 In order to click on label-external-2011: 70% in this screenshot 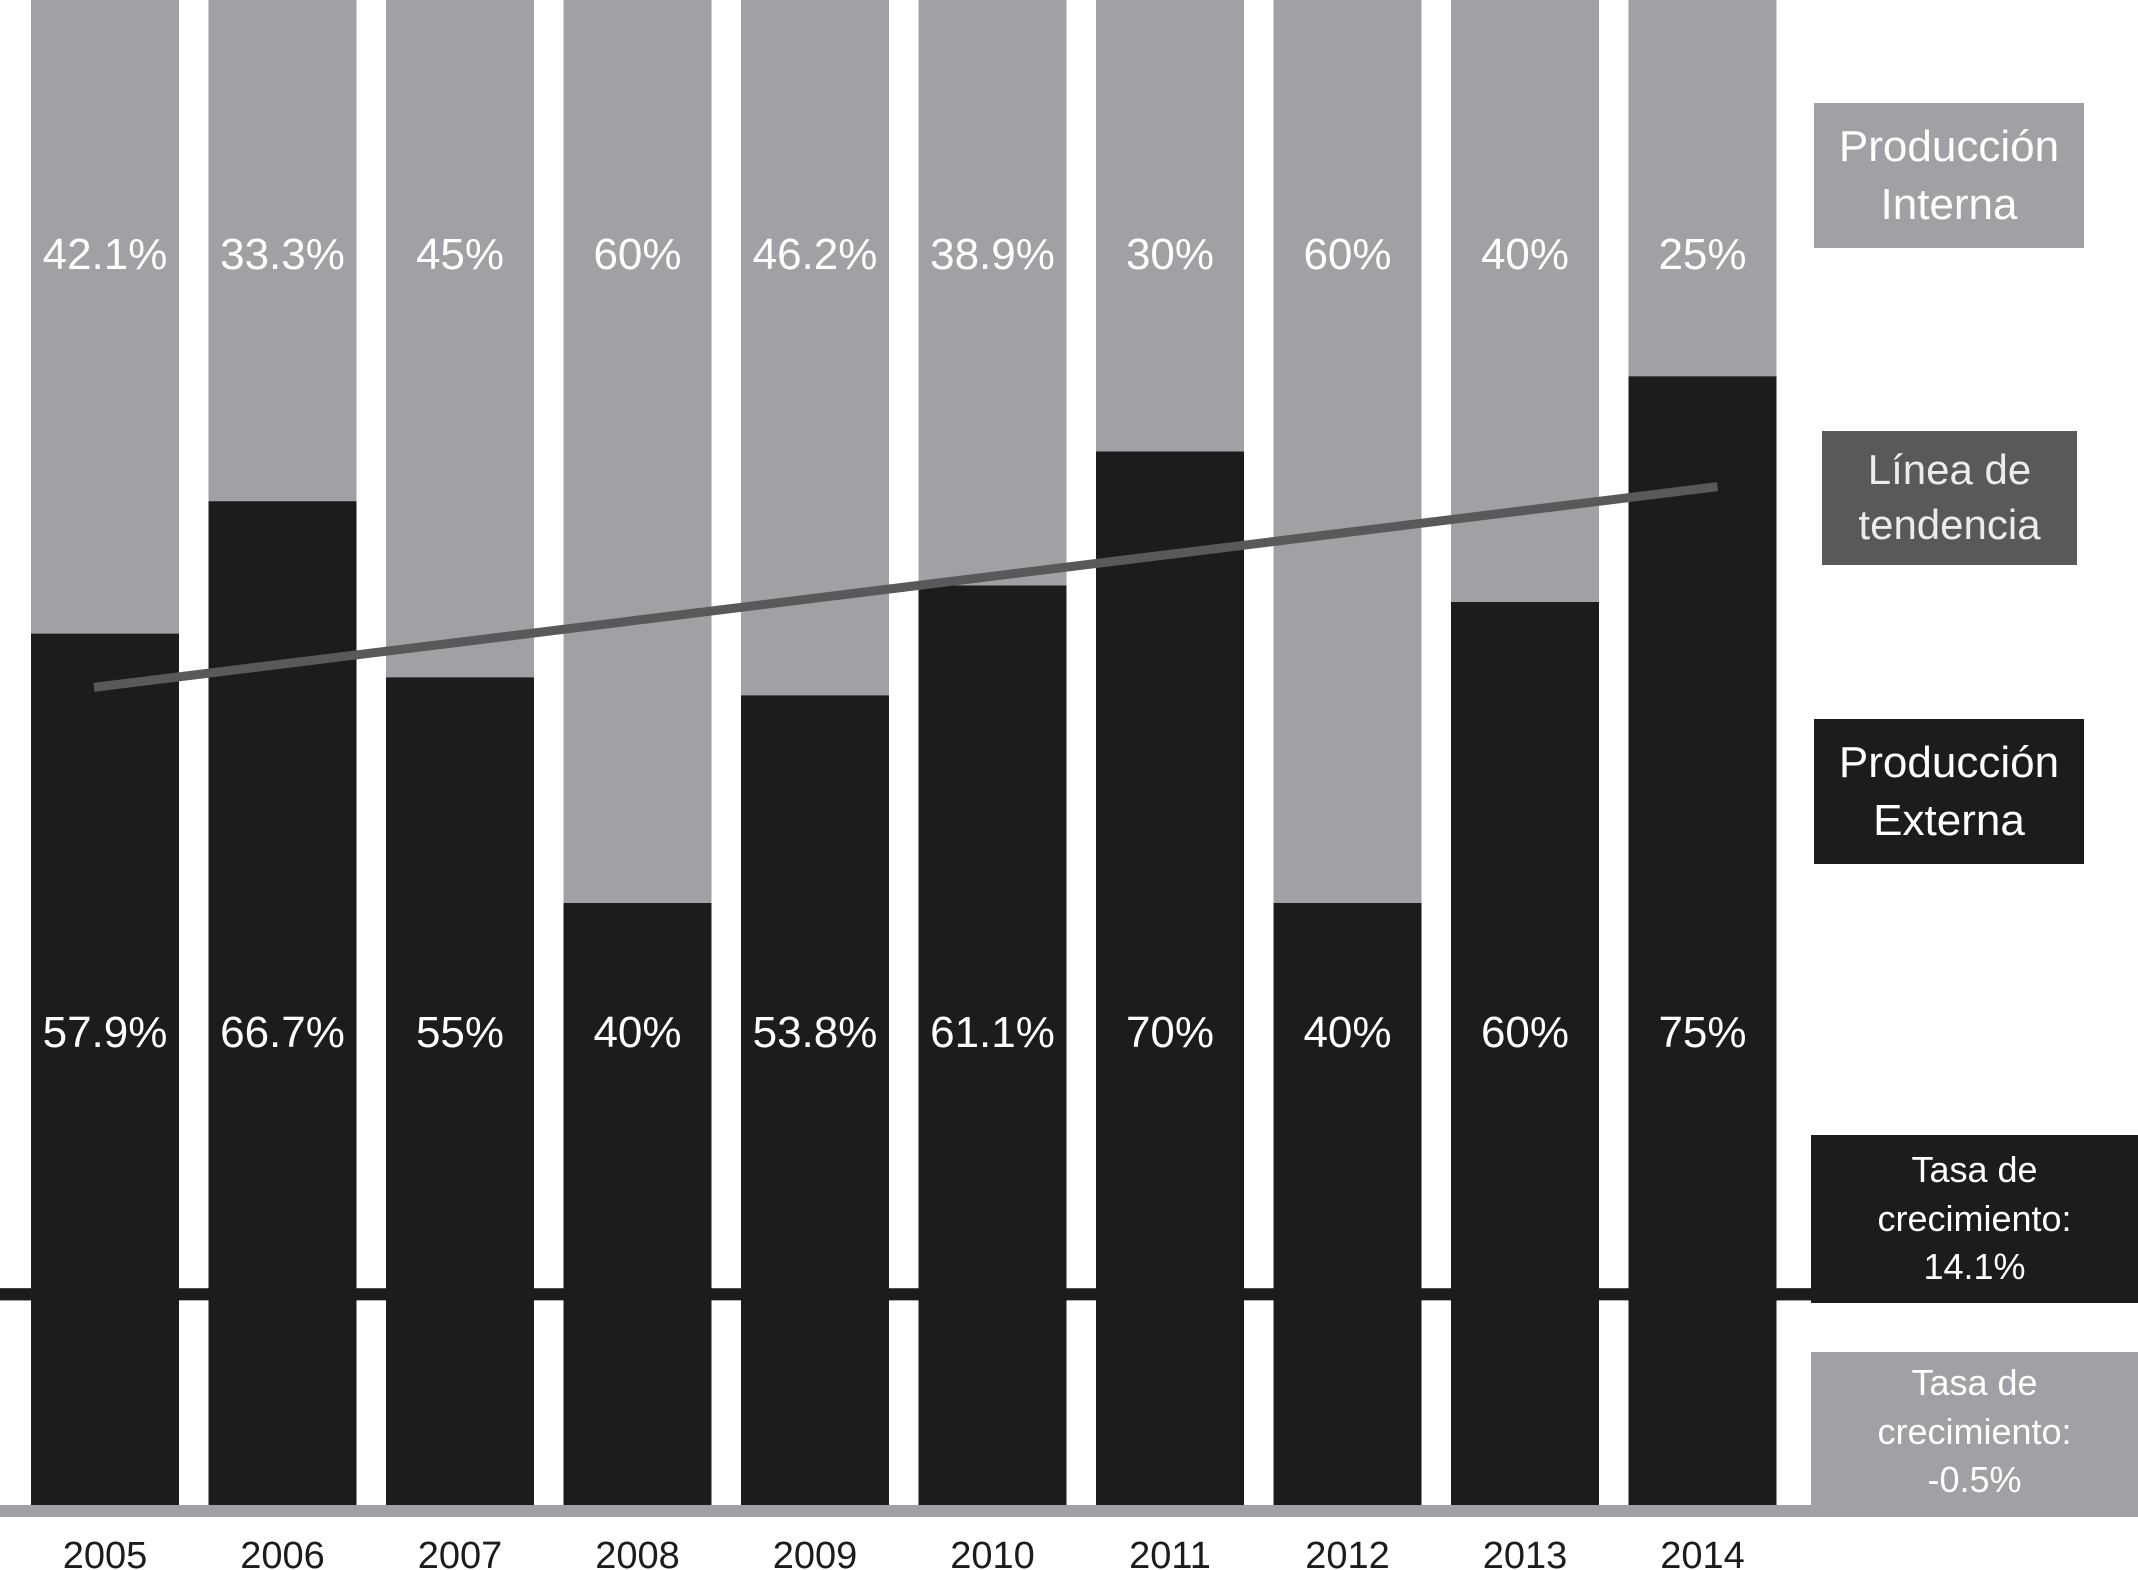, I will do `click(1170, 1032)`.